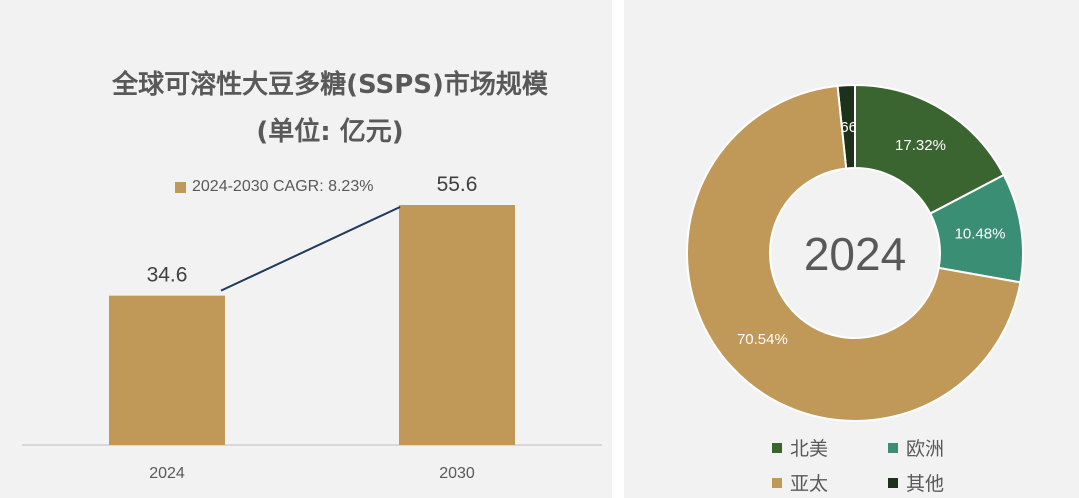 The width and height of the screenshot is (1079, 498). I want to click on chart-title: 全球可溶性大豆多糖(SSPS)市场规模, so click(330, 85).